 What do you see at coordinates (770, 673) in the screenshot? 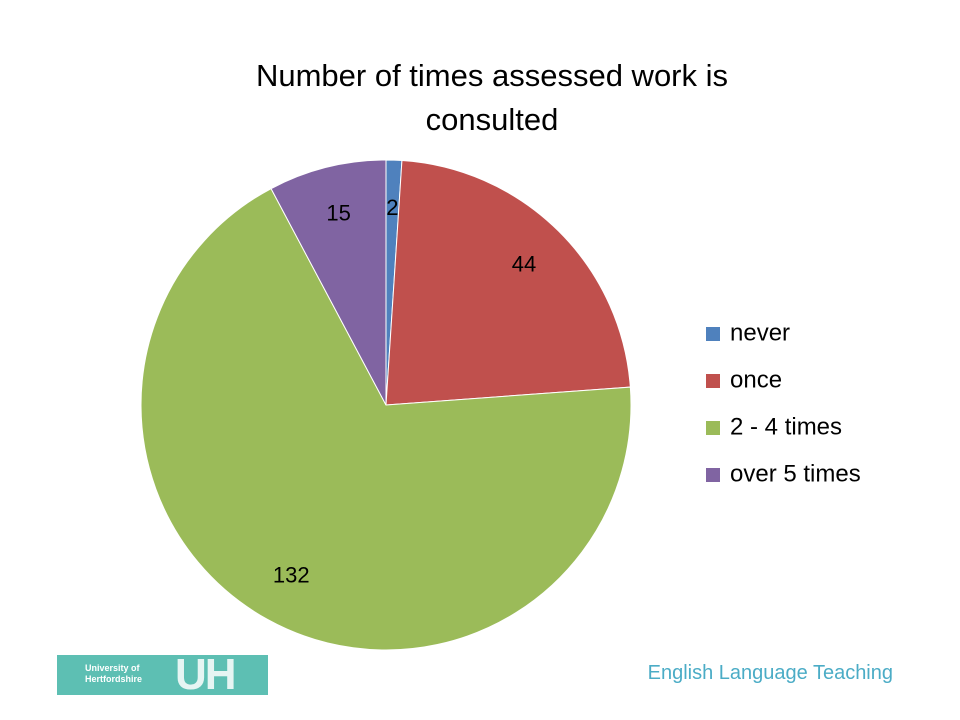
I see `footer-text: English Language Teaching` at bounding box center [770, 673].